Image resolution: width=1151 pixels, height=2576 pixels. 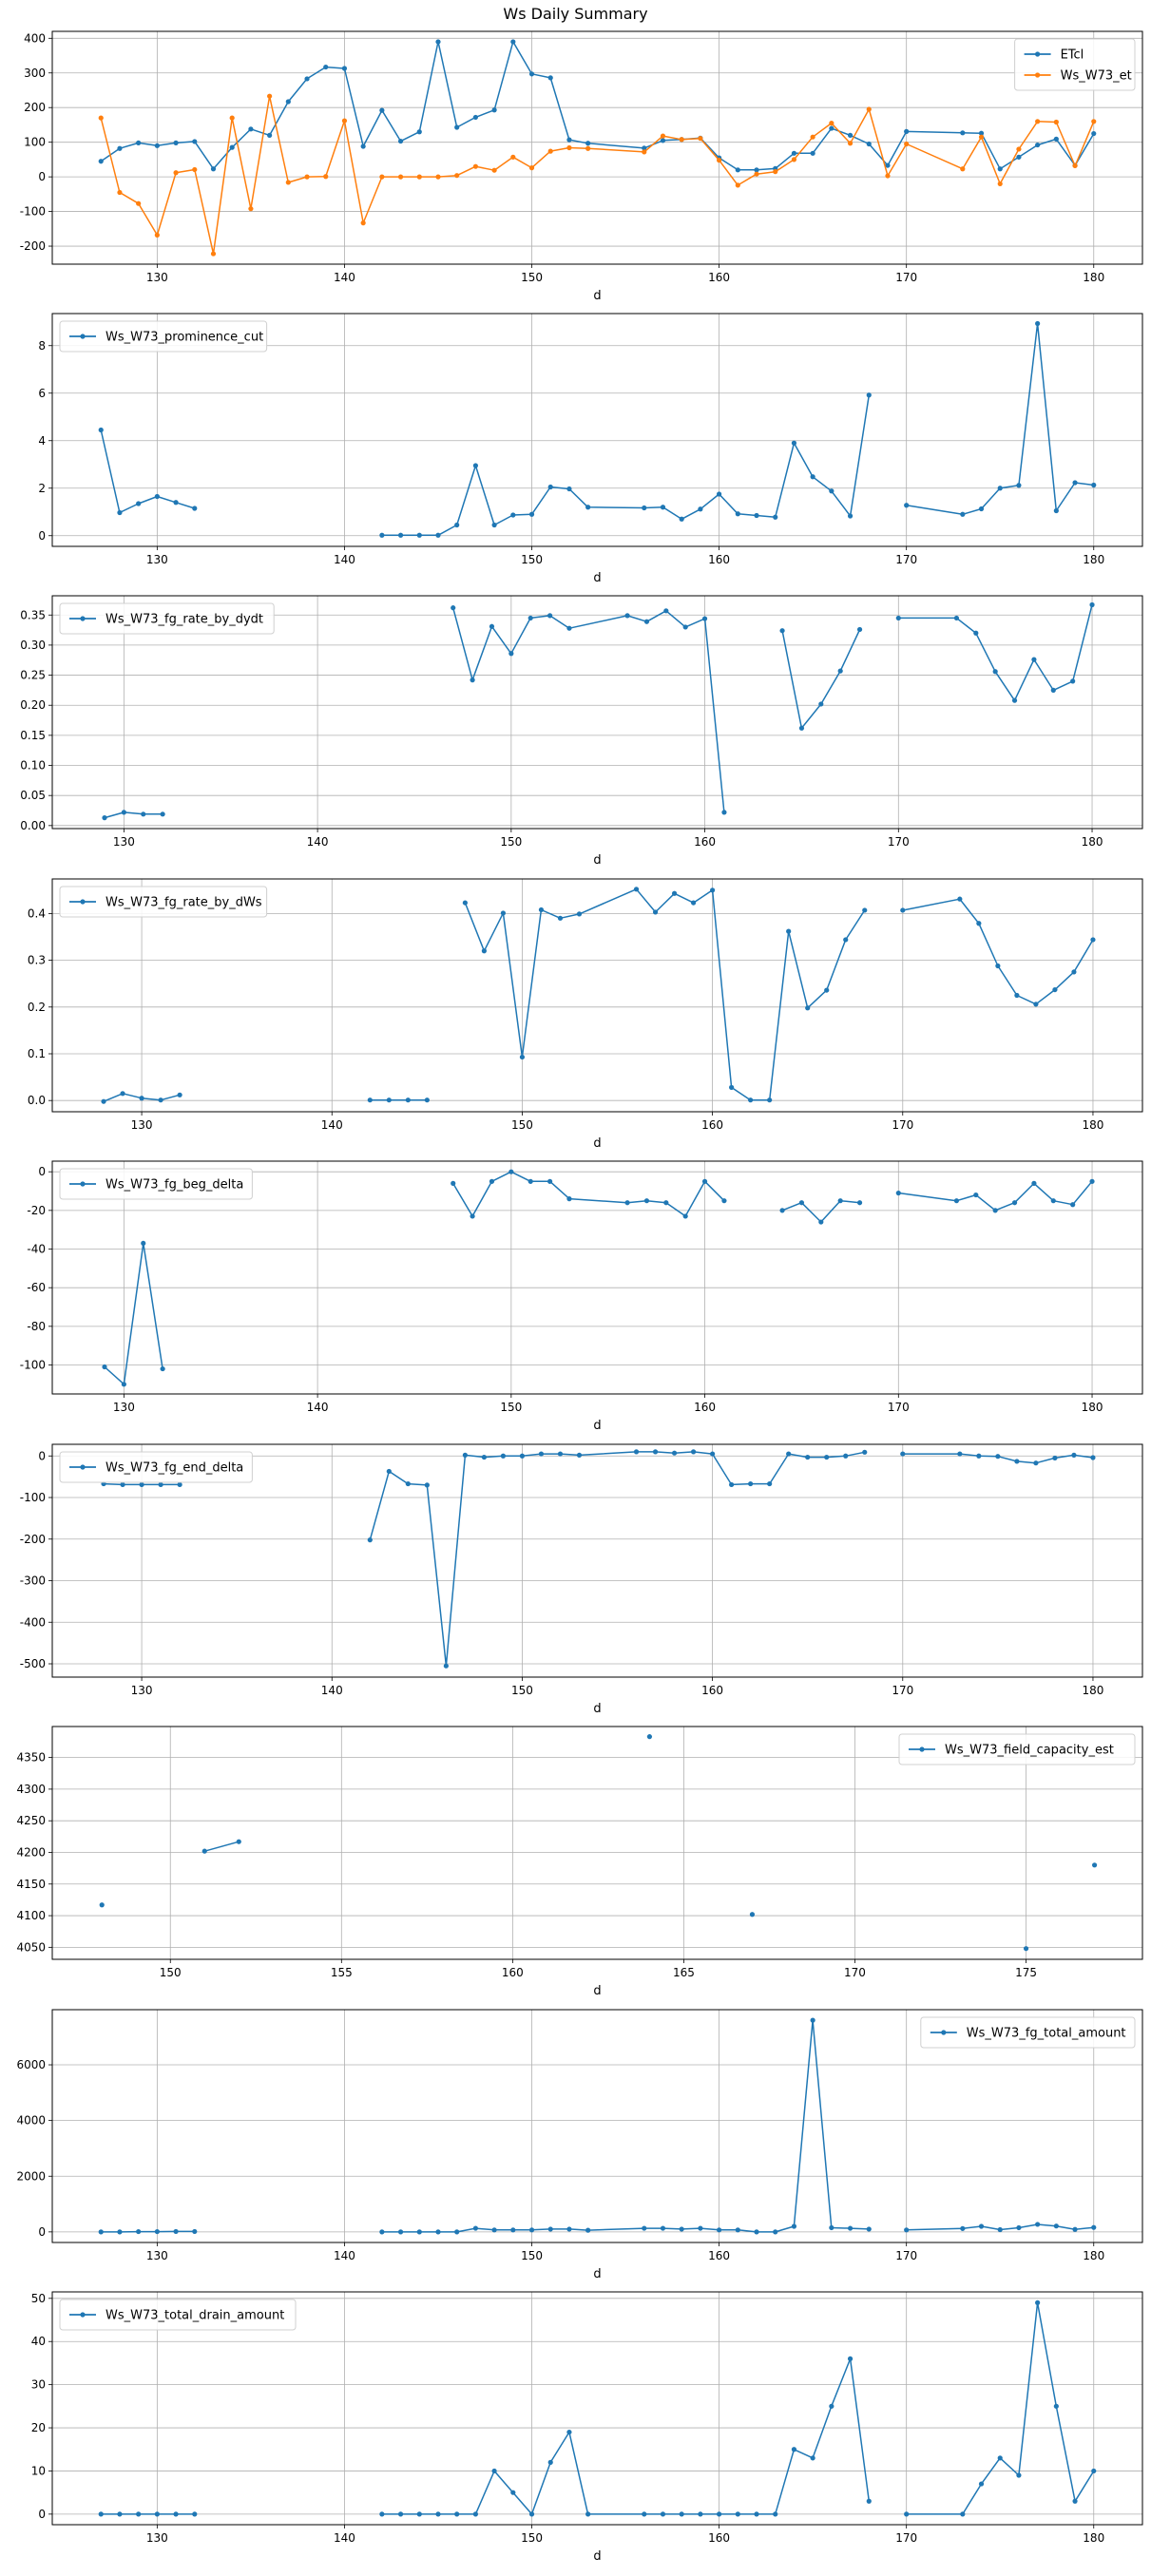 What do you see at coordinates (35, 73) in the screenshot?
I see `y-tick-label: 300` at bounding box center [35, 73].